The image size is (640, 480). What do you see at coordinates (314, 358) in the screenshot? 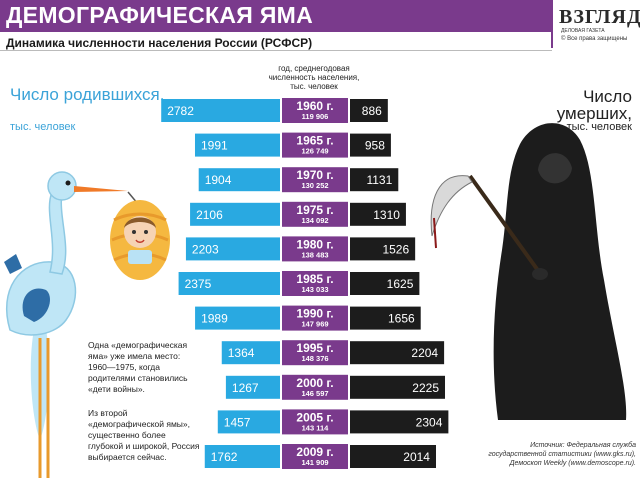
I see `population-label: 148 376` at bounding box center [314, 358].